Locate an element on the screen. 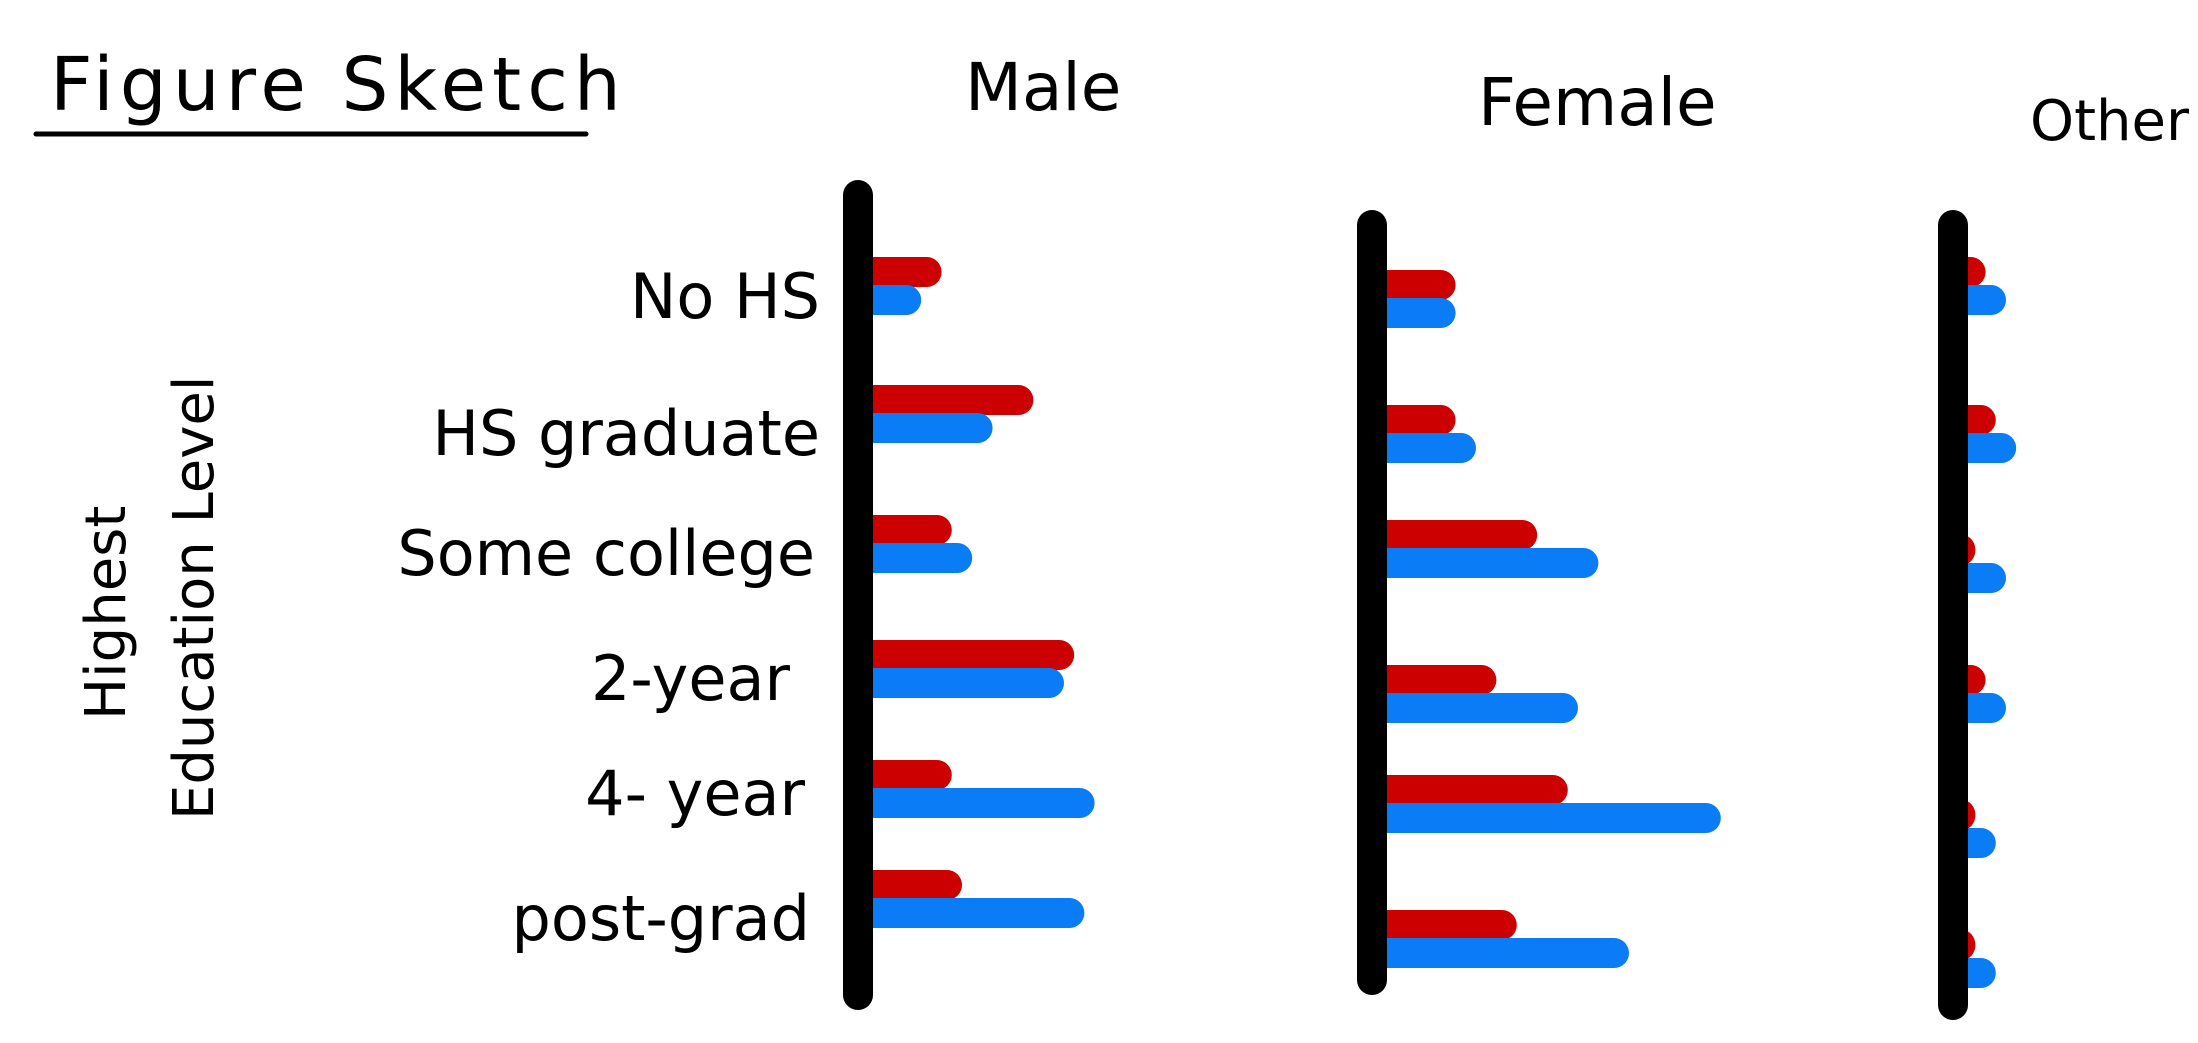 The height and width of the screenshot is (1043, 2198). bar-male-red-4-year is located at coordinates (903, 775).